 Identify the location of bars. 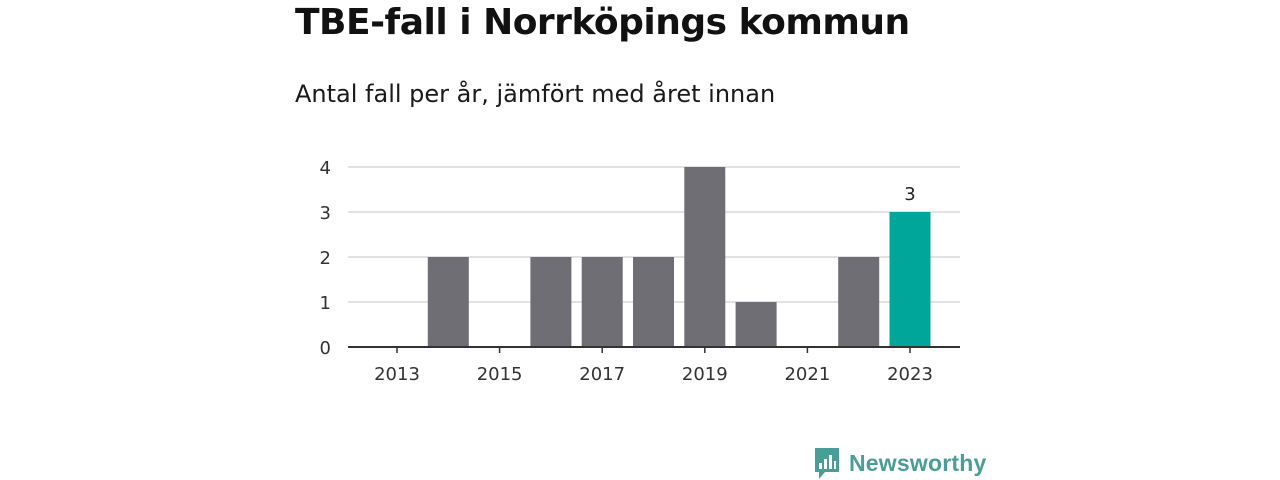
(679, 257).